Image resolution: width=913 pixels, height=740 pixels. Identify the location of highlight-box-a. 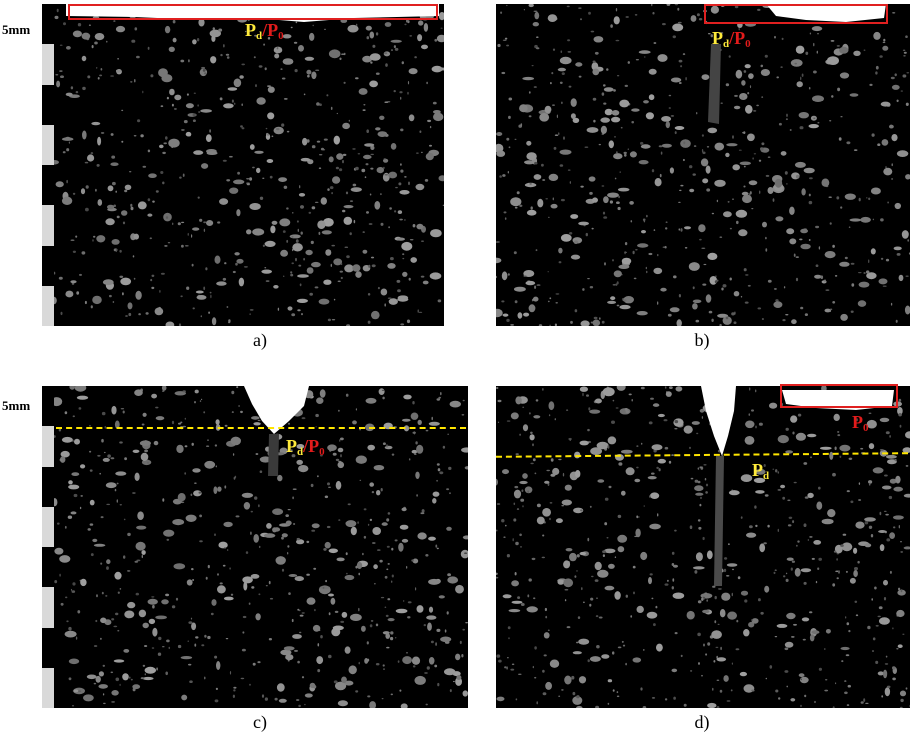
(253, 12).